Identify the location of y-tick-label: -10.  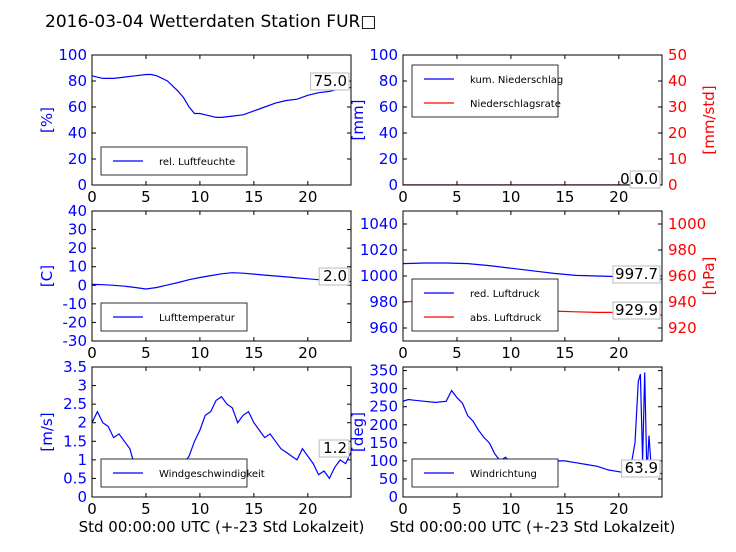
(75, 304).